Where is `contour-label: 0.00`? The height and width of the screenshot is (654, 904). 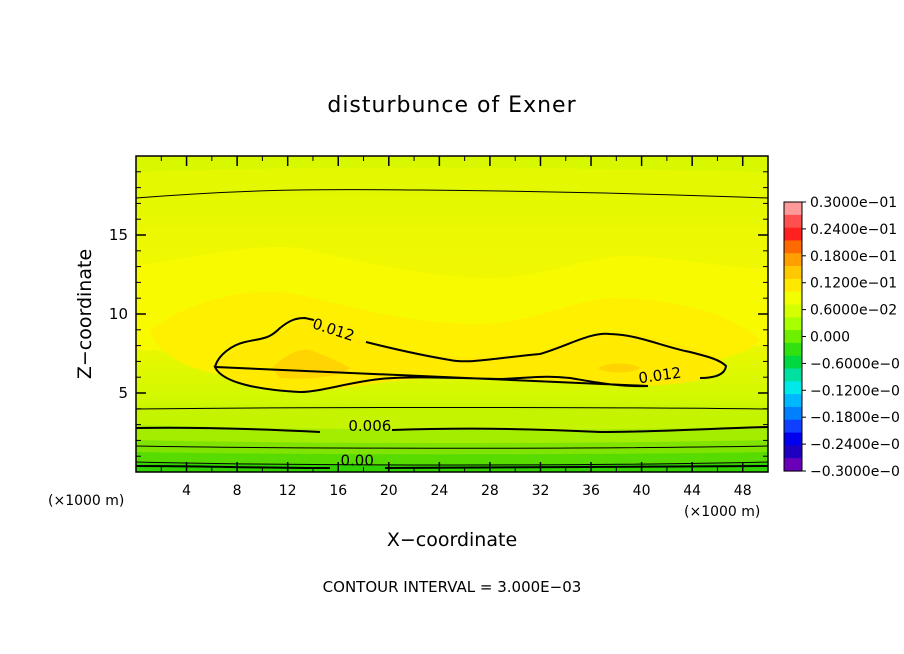 contour-label: 0.00 is located at coordinates (356, 461).